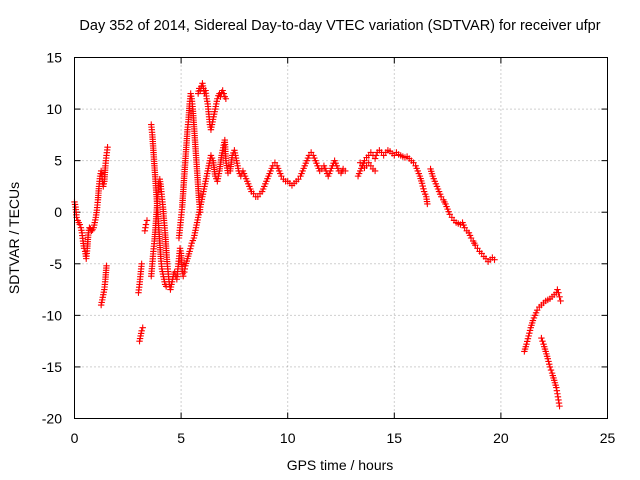 This screenshot has width=640, height=480. Describe the element at coordinates (189, 166) in the screenshot. I see `series-s8` at that location.